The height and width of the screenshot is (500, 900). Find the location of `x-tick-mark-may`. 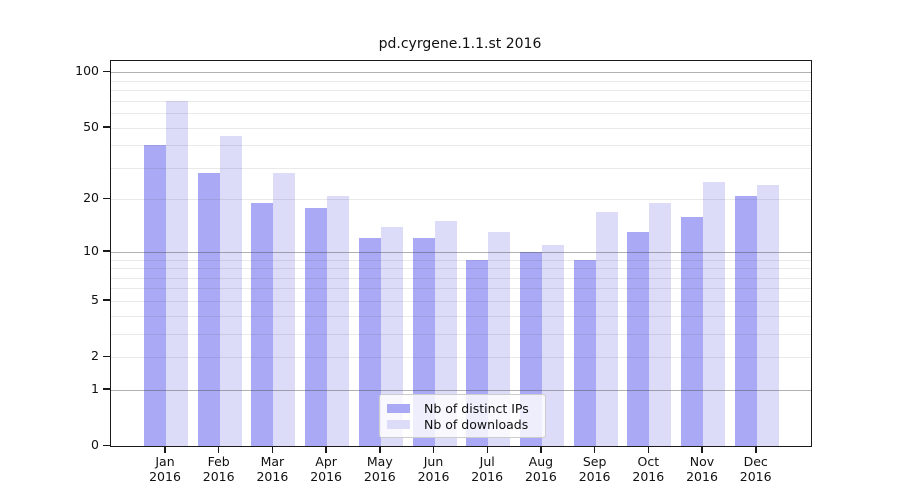

x-tick-mark-may is located at coordinates (380, 449).